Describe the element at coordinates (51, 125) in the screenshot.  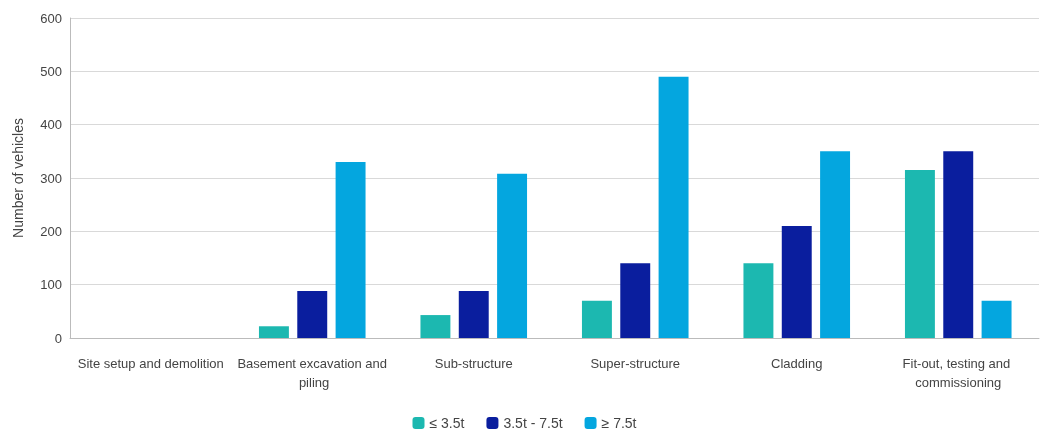
I see `y-tick-label: 400` at that location.